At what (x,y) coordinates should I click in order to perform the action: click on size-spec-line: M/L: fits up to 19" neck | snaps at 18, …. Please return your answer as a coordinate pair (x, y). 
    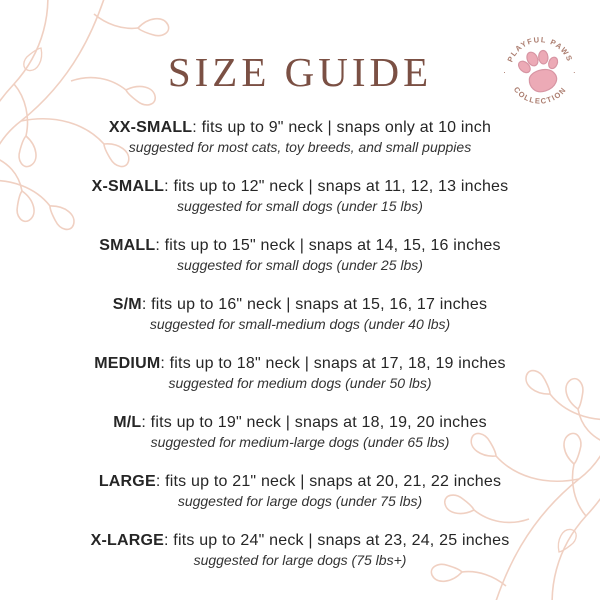
    Looking at the image, I should click on (300, 422).